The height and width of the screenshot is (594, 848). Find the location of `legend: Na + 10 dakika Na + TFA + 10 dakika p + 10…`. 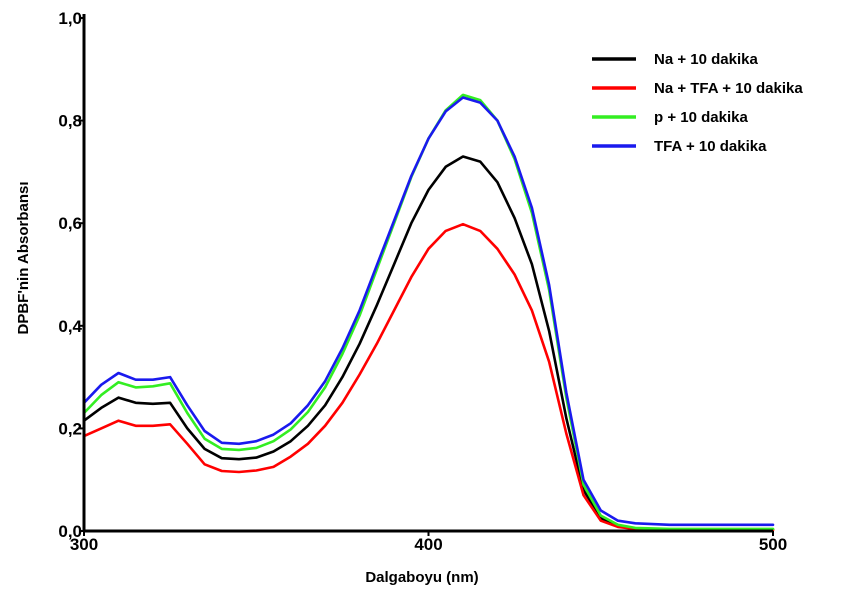

legend: Na + 10 dakika Na + TFA + 10 dakika p + 10… is located at coordinates (697, 103).